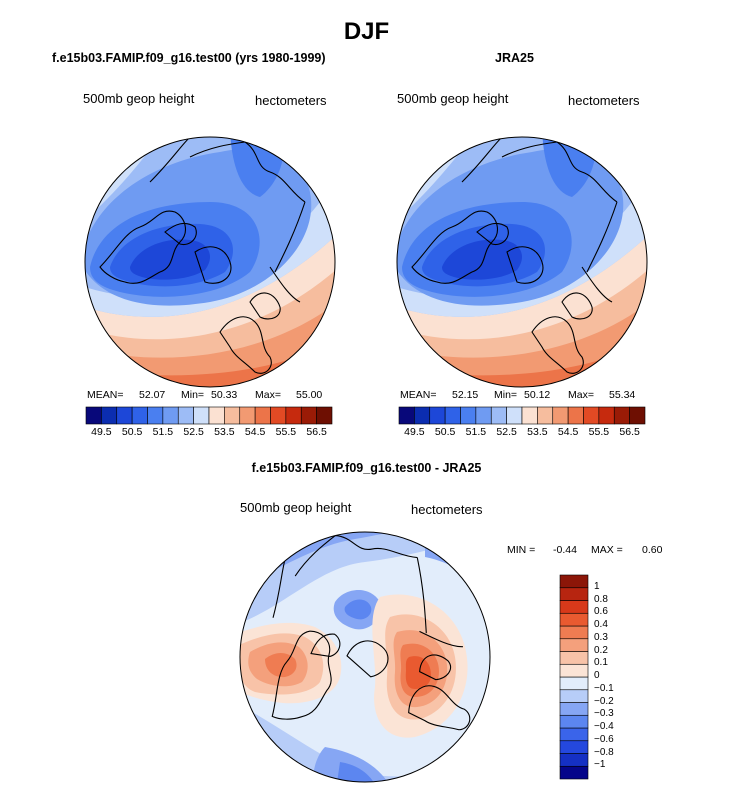  Describe the element at coordinates (601, 650) in the screenshot. I see `panel-3-colorbar-tick-label: 0.2` at that location.